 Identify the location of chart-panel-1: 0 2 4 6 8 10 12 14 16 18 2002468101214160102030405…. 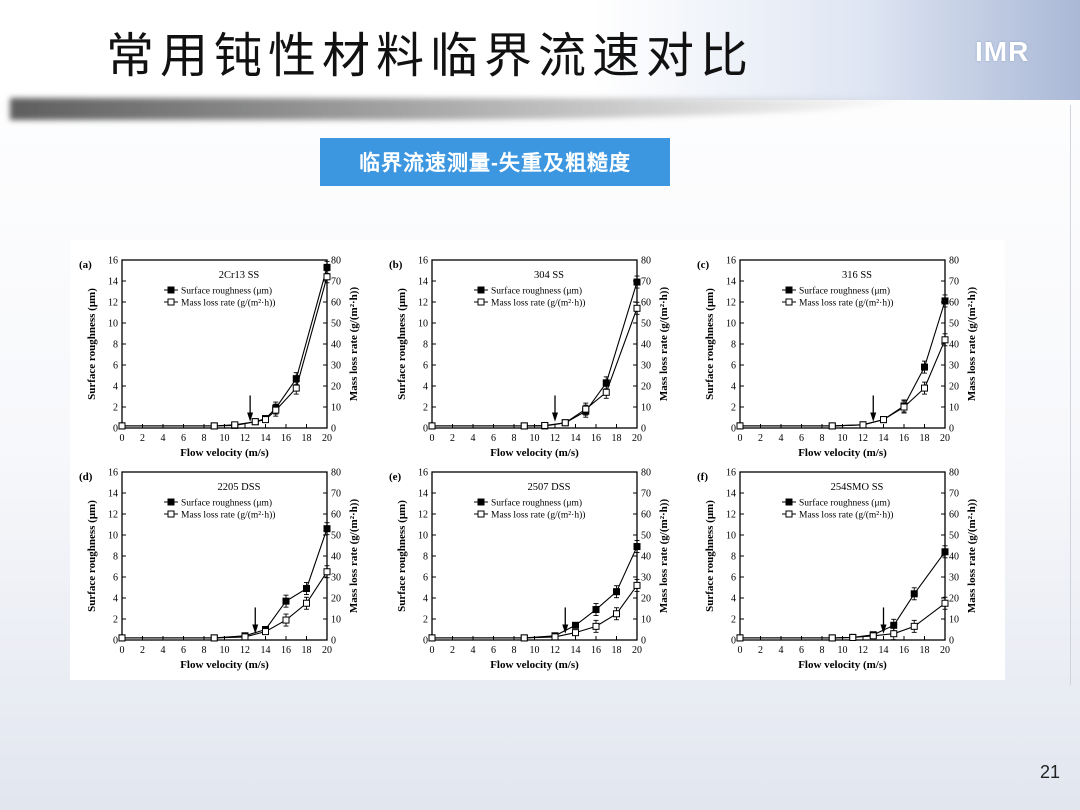
(219, 358).